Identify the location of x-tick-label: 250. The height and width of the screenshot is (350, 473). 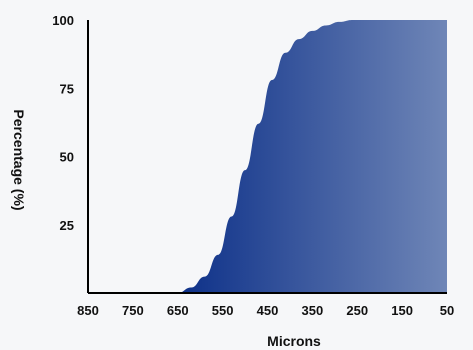
(357, 310).